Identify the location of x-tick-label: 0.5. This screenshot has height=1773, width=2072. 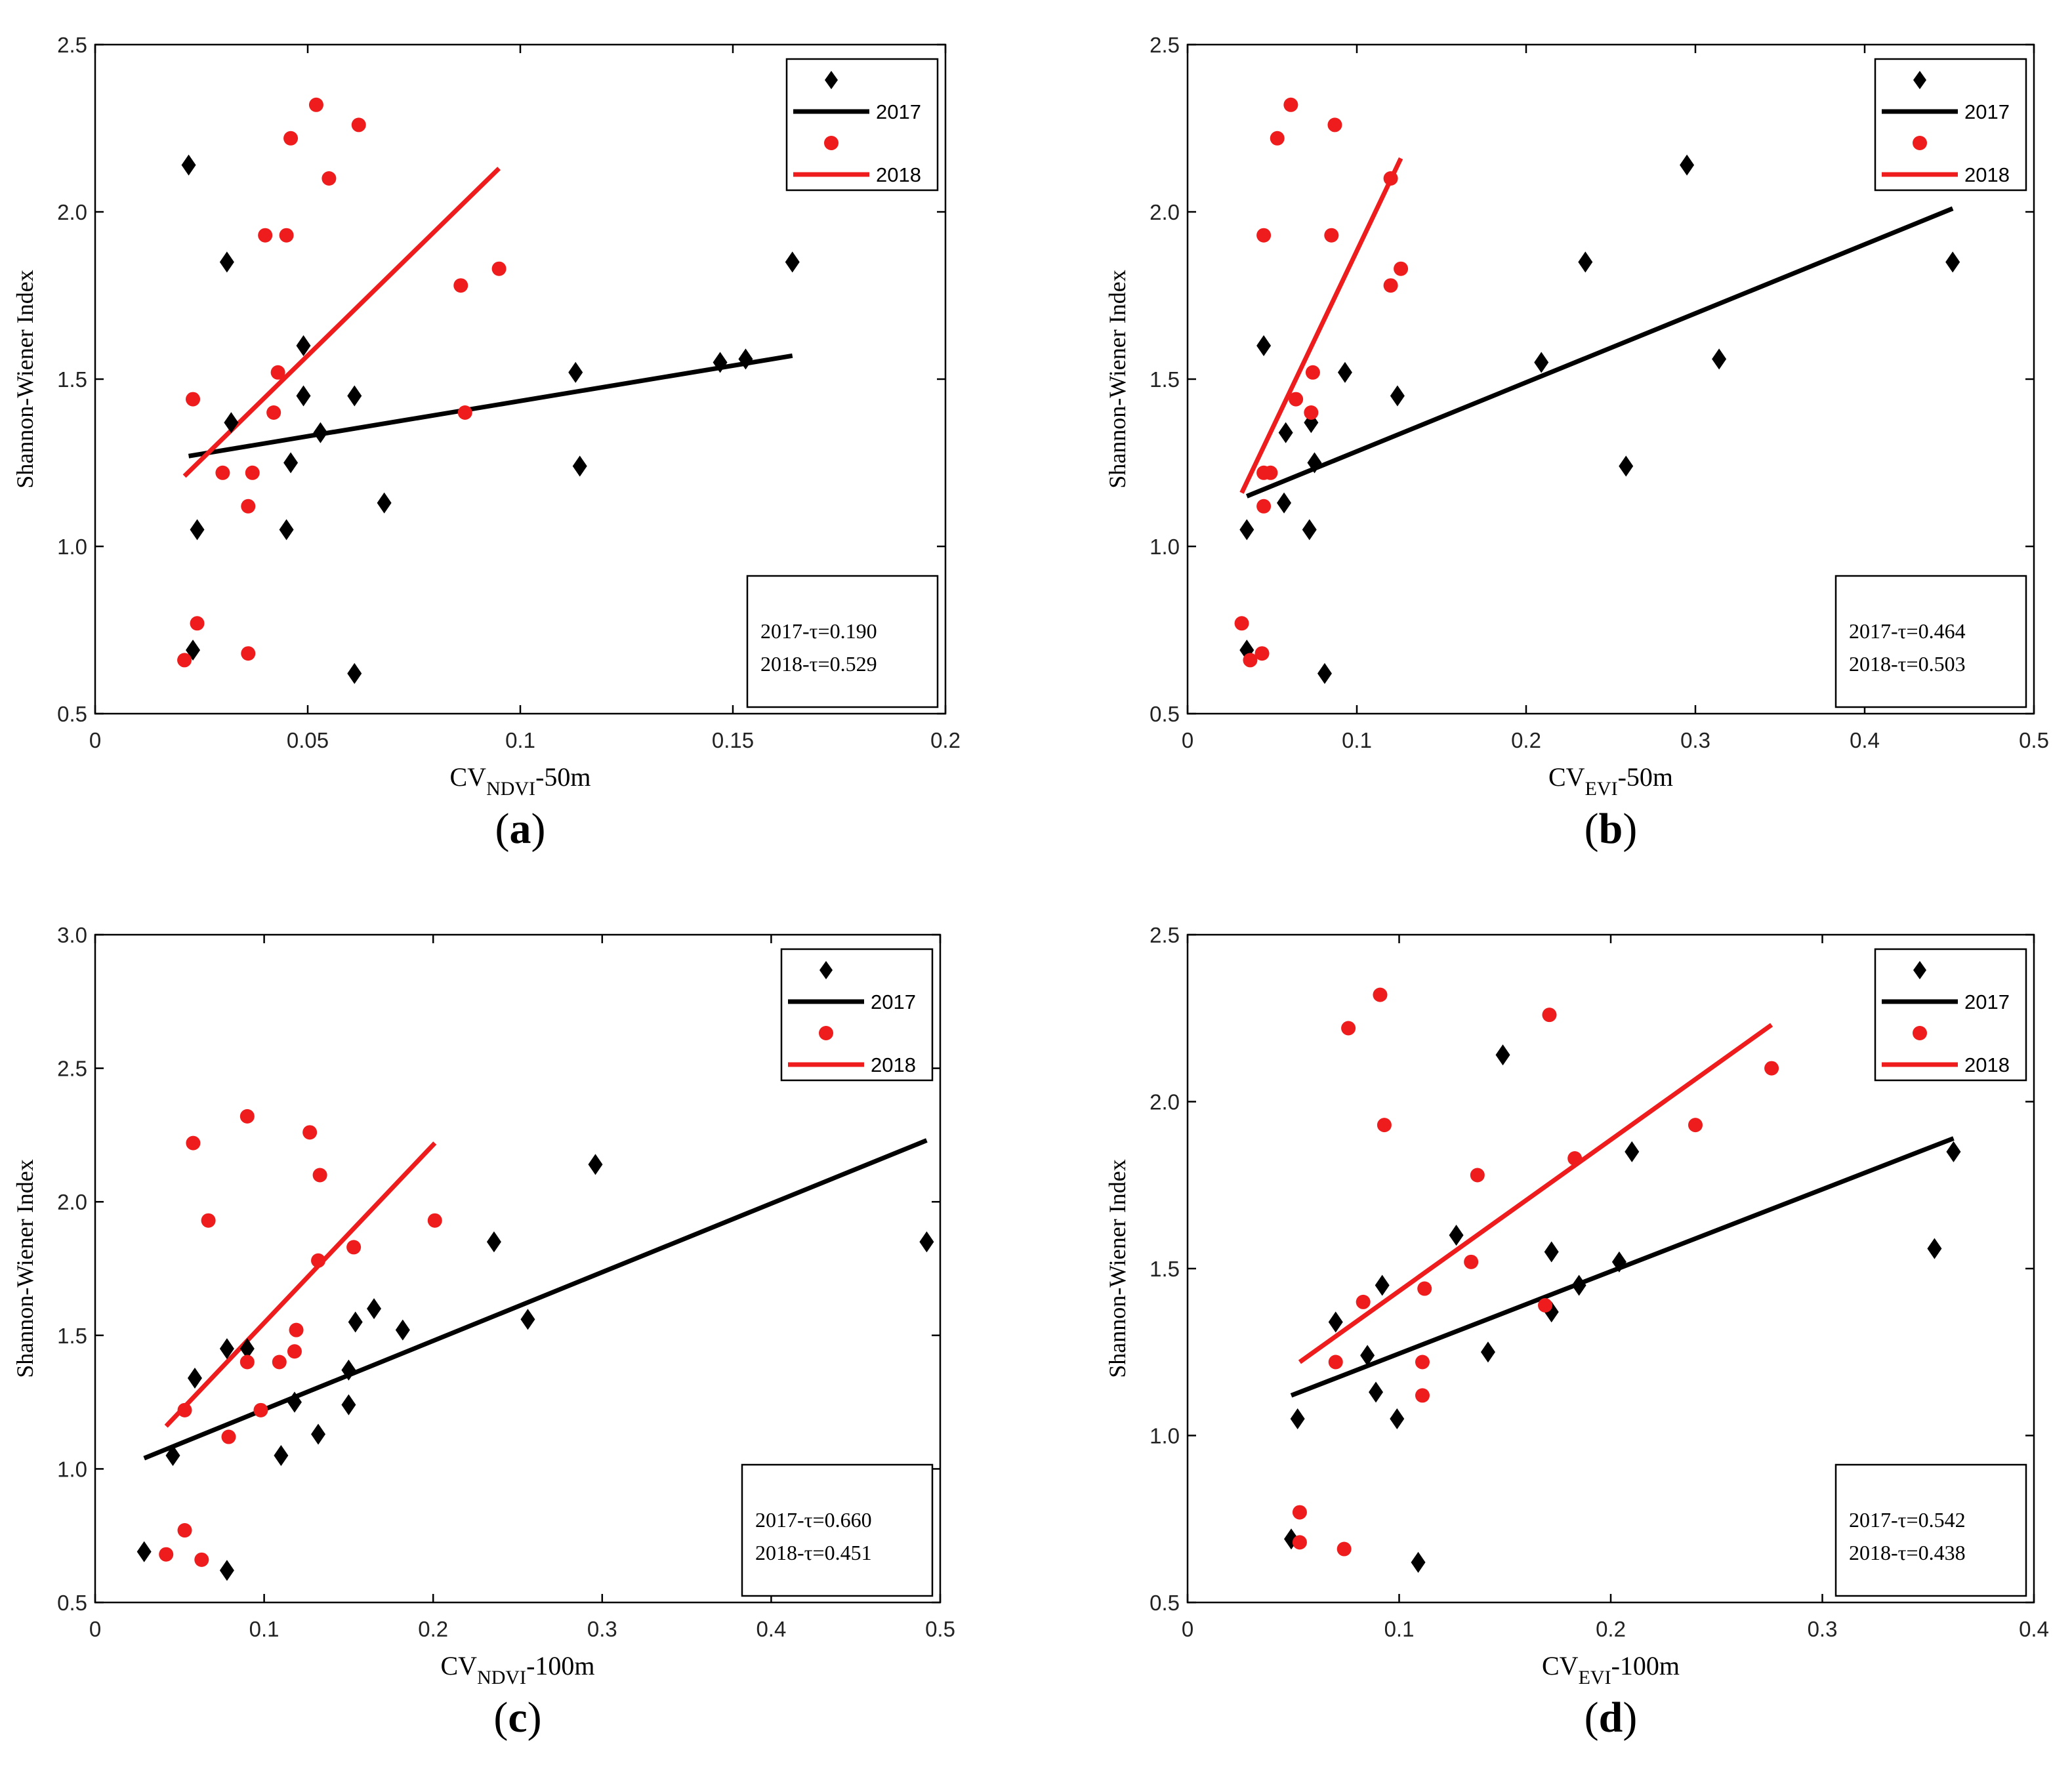
(2034, 740).